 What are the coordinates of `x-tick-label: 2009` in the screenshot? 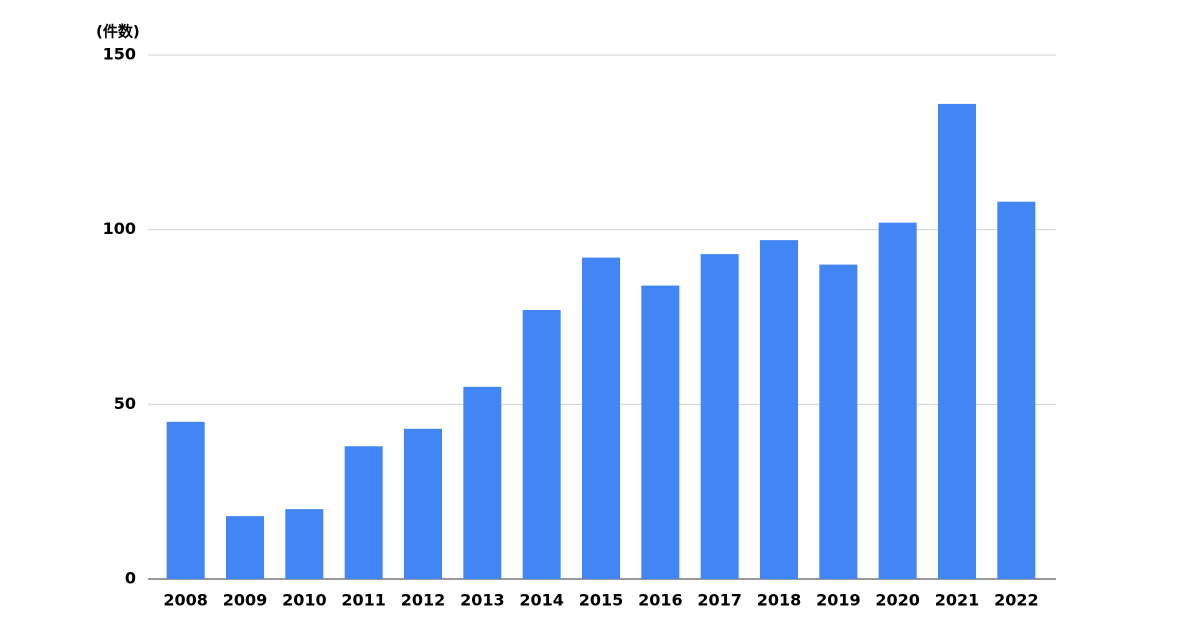 It's located at (245, 600).